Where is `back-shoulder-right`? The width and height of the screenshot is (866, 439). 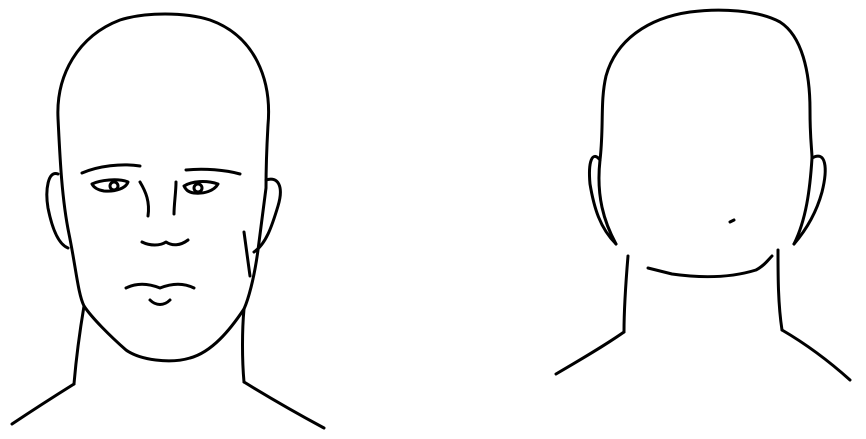
back-shoulder-right is located at coordinates (816, 355).